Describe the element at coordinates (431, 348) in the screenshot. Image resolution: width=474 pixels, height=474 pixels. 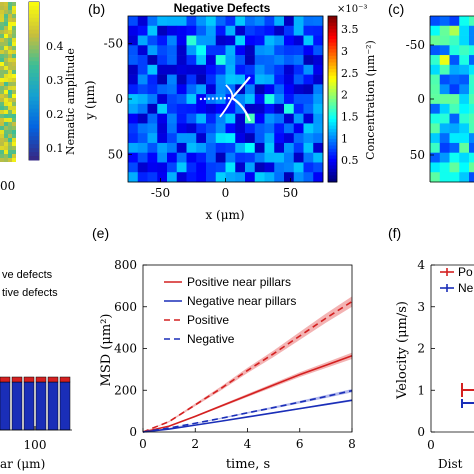
I see `panel-f: (f) 4 3 2 1 0 Velocity (μm/s) 0 Dist Po Ne` at that location.